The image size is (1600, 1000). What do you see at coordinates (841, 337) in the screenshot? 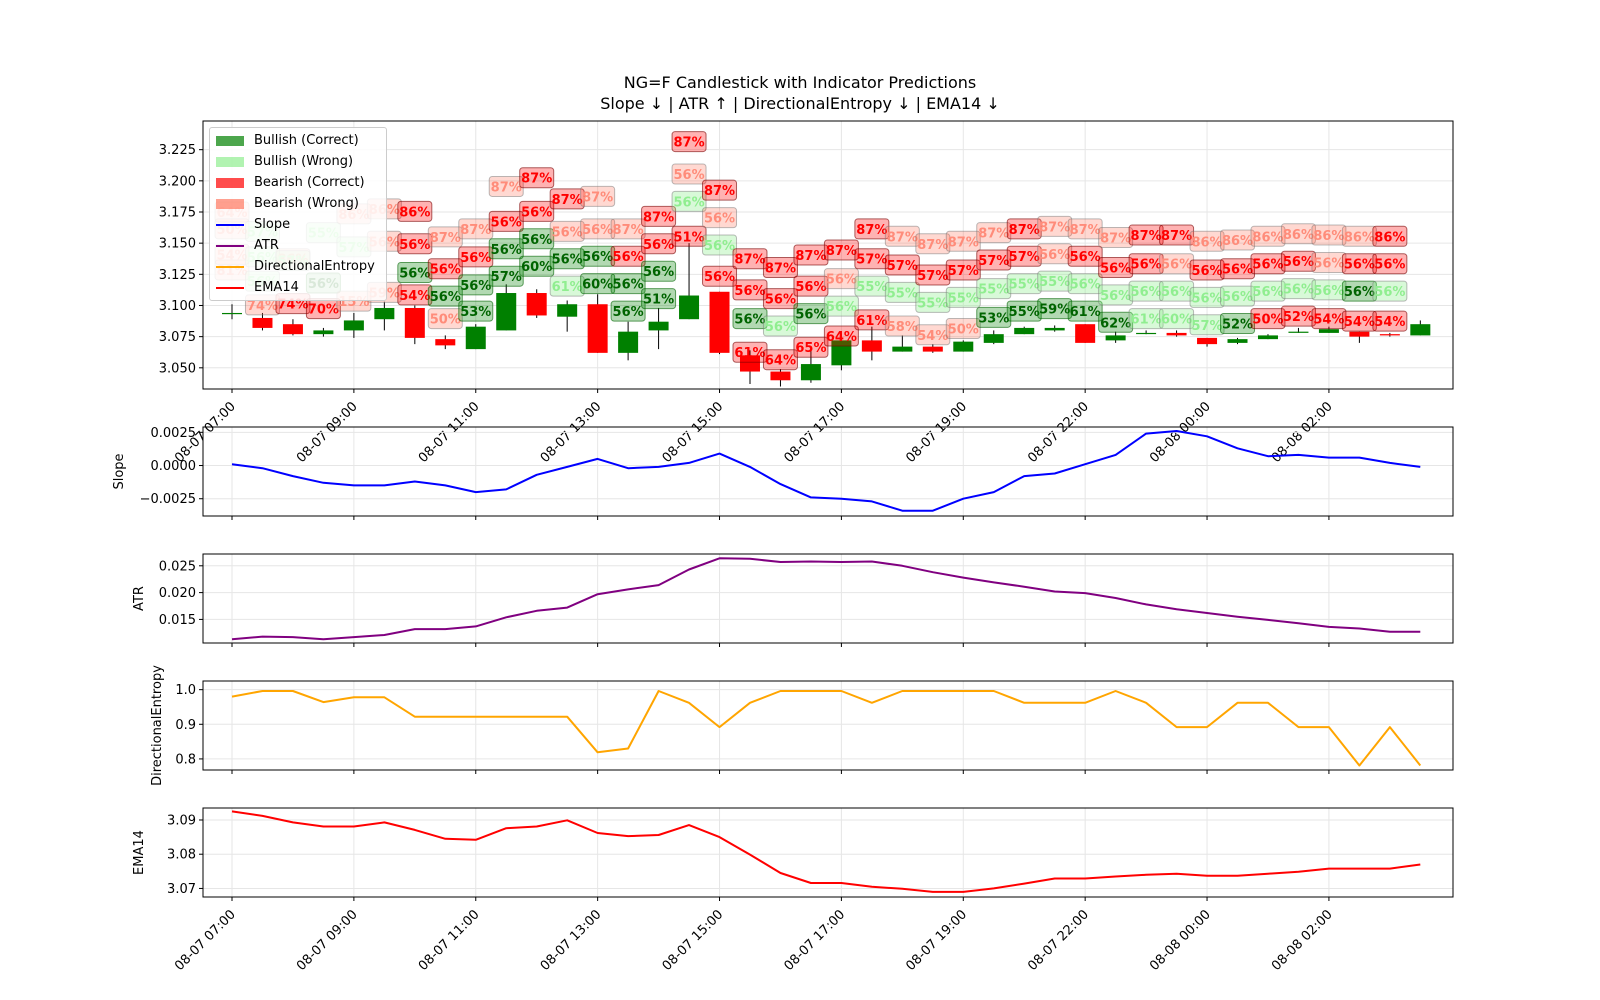
I see `prediction-label: 64%` at bounding box center [841, 337].